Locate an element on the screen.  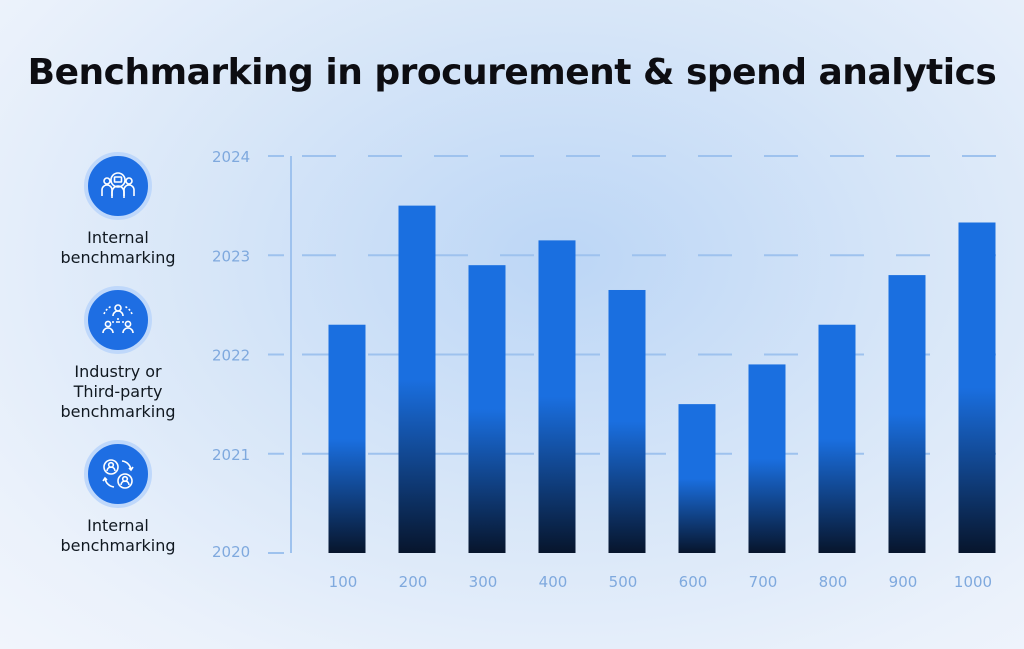
legend-item-internal-benchmarking-2: Internal benchmarking is located at coordinates (118, 498).